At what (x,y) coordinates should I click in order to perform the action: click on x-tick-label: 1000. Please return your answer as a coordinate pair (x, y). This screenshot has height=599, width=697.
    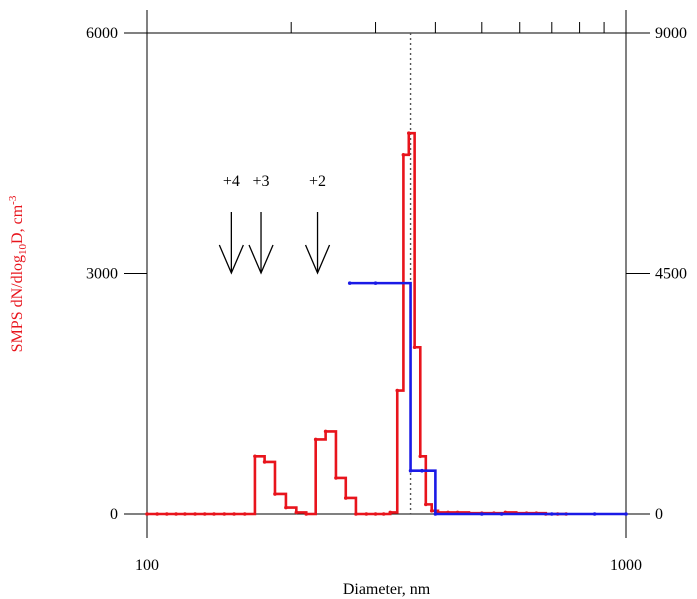
    Looking at the image, I should click on (626, 565).